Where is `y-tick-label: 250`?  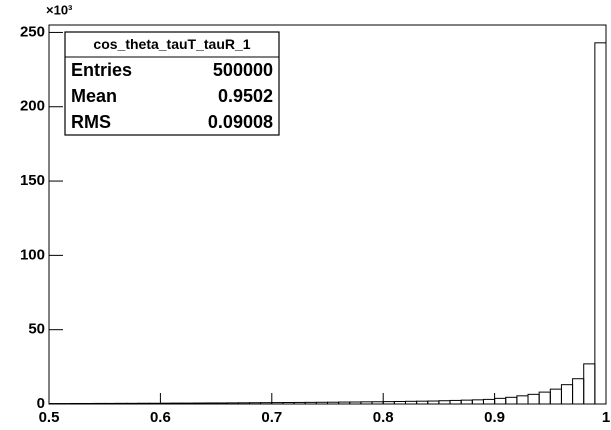
y-tick-label: 250 is located at coordinates (32, 31).